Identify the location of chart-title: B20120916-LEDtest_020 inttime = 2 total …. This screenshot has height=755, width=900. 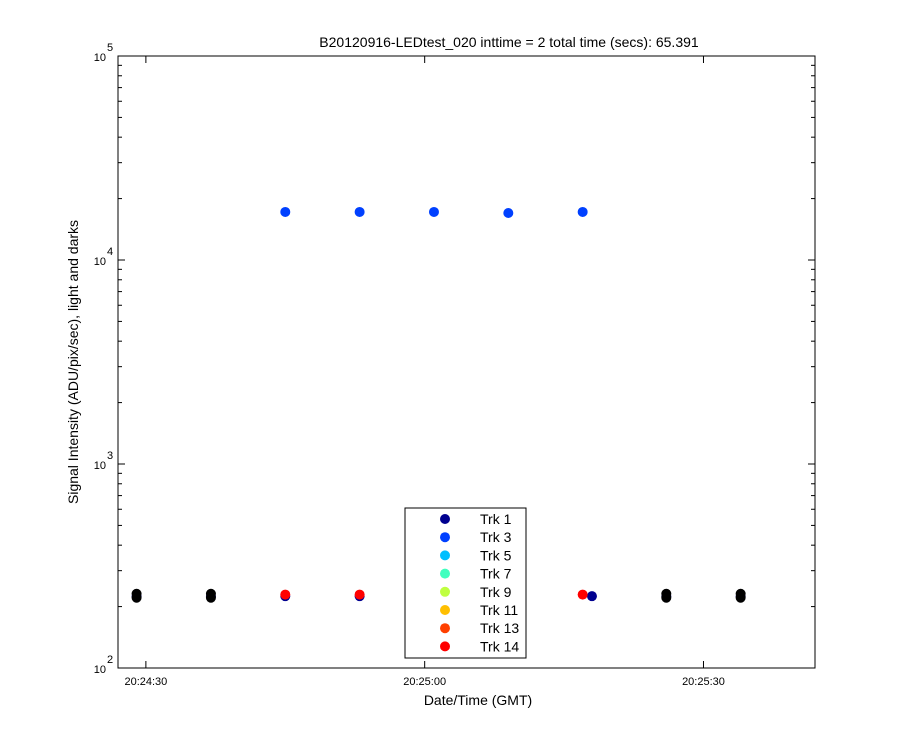
(509, 42).